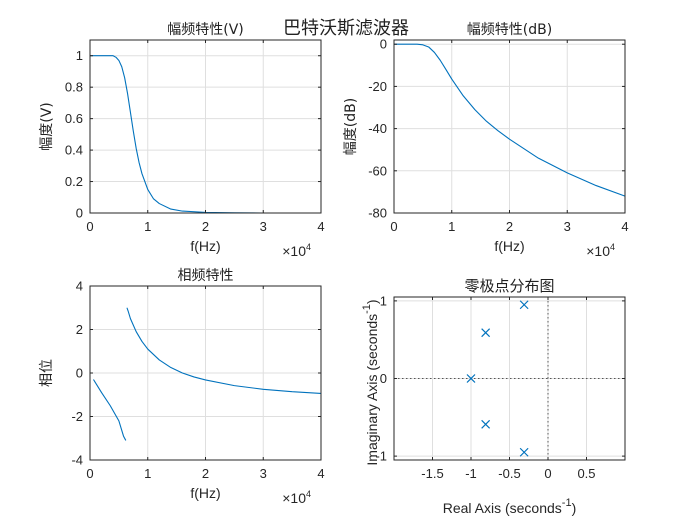 The width and height of the screenshot is (692, 519). Describe the element at coordinates (47, 373) in the screenshot. I see `y-axis-label: 相位` at that location.